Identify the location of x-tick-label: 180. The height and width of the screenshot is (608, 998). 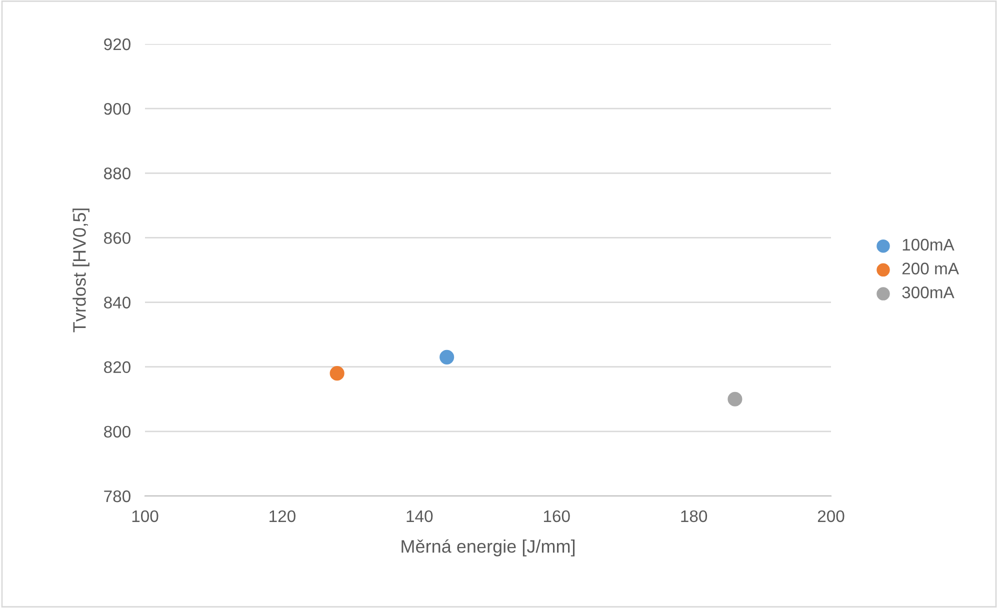
(694, 516).